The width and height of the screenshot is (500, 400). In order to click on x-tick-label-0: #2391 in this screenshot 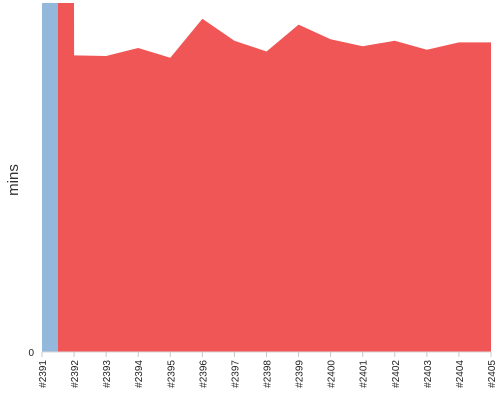, I will do `click(43, 374)`.